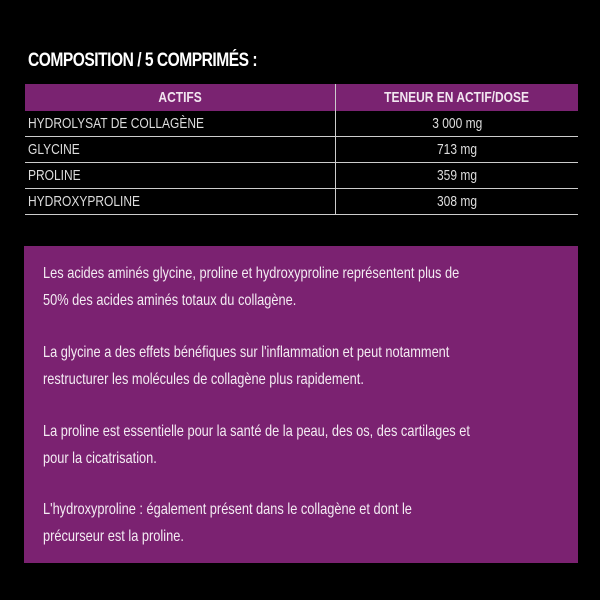 This screenshot has height=600, width=600. Describe the element at coordinates (456, 124) in the screenshot. I see `ingredient-dose: 3 000 mg` at that location.